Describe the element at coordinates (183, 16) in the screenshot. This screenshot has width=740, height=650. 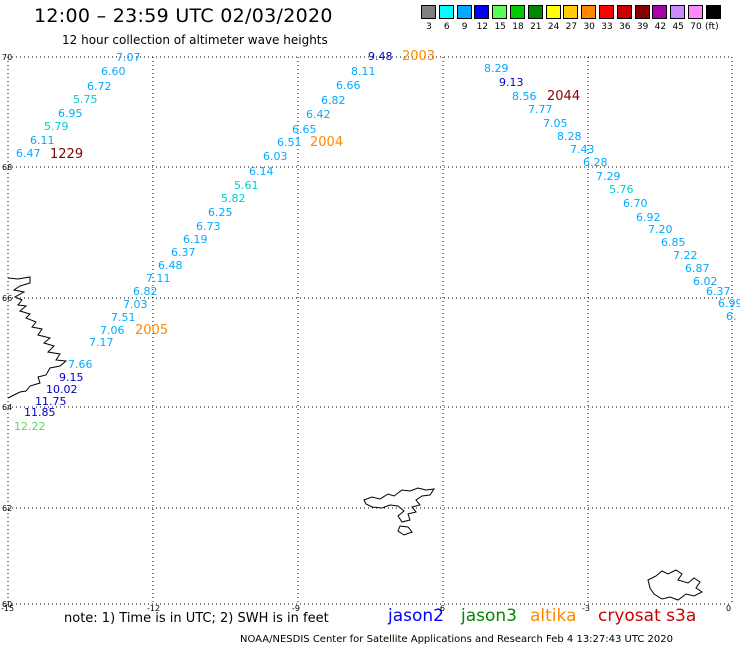
I see `page-title: 12:00 – 23:59 UTC 02/03/2020` at that location.